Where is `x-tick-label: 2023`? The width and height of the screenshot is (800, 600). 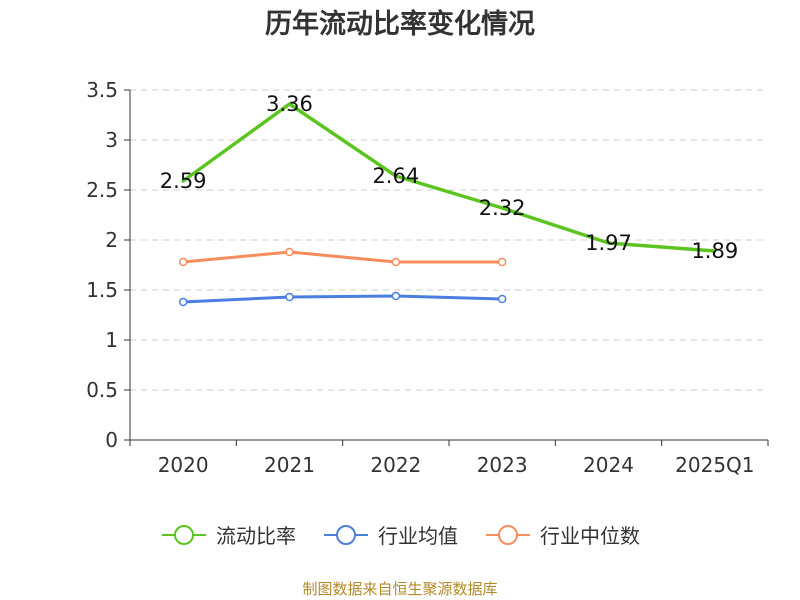 x-tick-label: 2023 is located at coordinates (502, 465).